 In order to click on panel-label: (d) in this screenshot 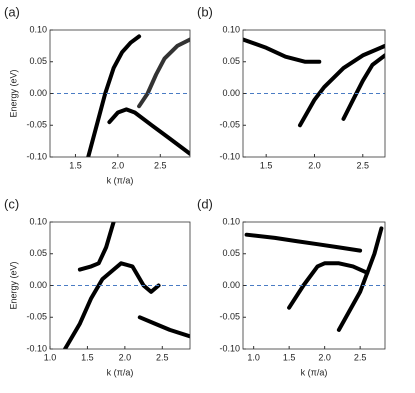, I will do `click(205, 203)`.